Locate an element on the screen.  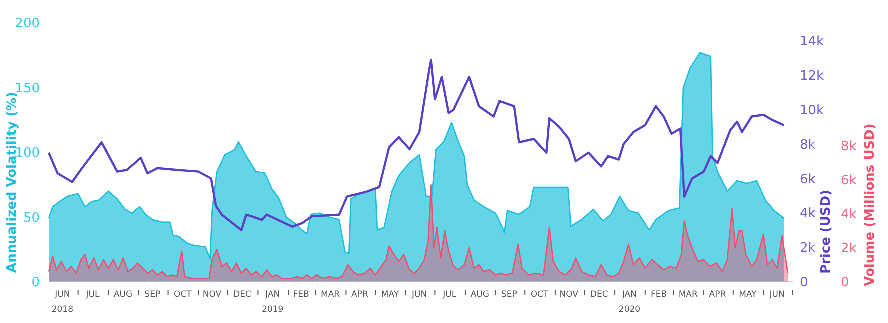
y2-tick-label: 8k is located at coordinates (808, 145).